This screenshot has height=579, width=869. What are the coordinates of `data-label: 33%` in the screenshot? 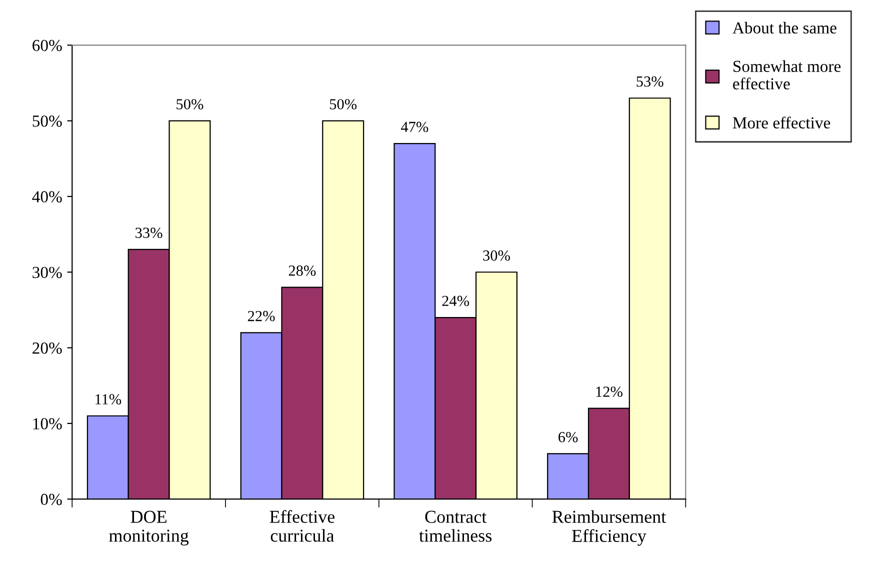 It's located at (149, 233).